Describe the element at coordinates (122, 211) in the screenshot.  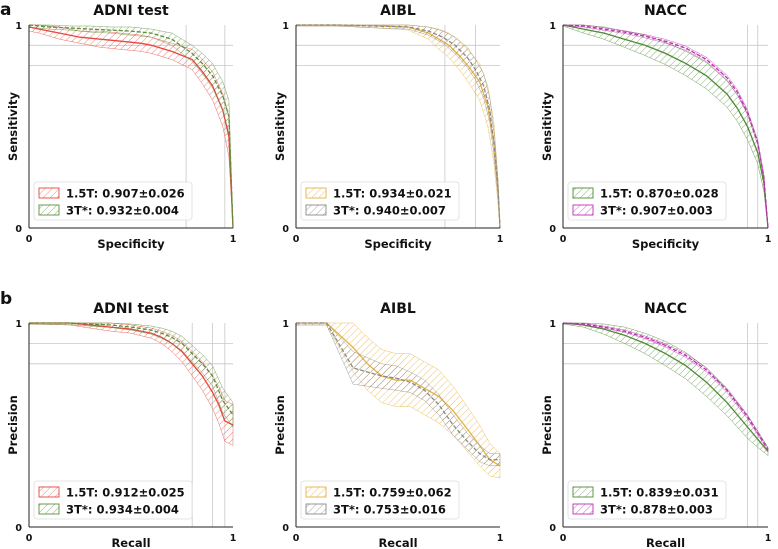
I see `legend-label-3T*: 3T*: 0.932±0.004` at that location.